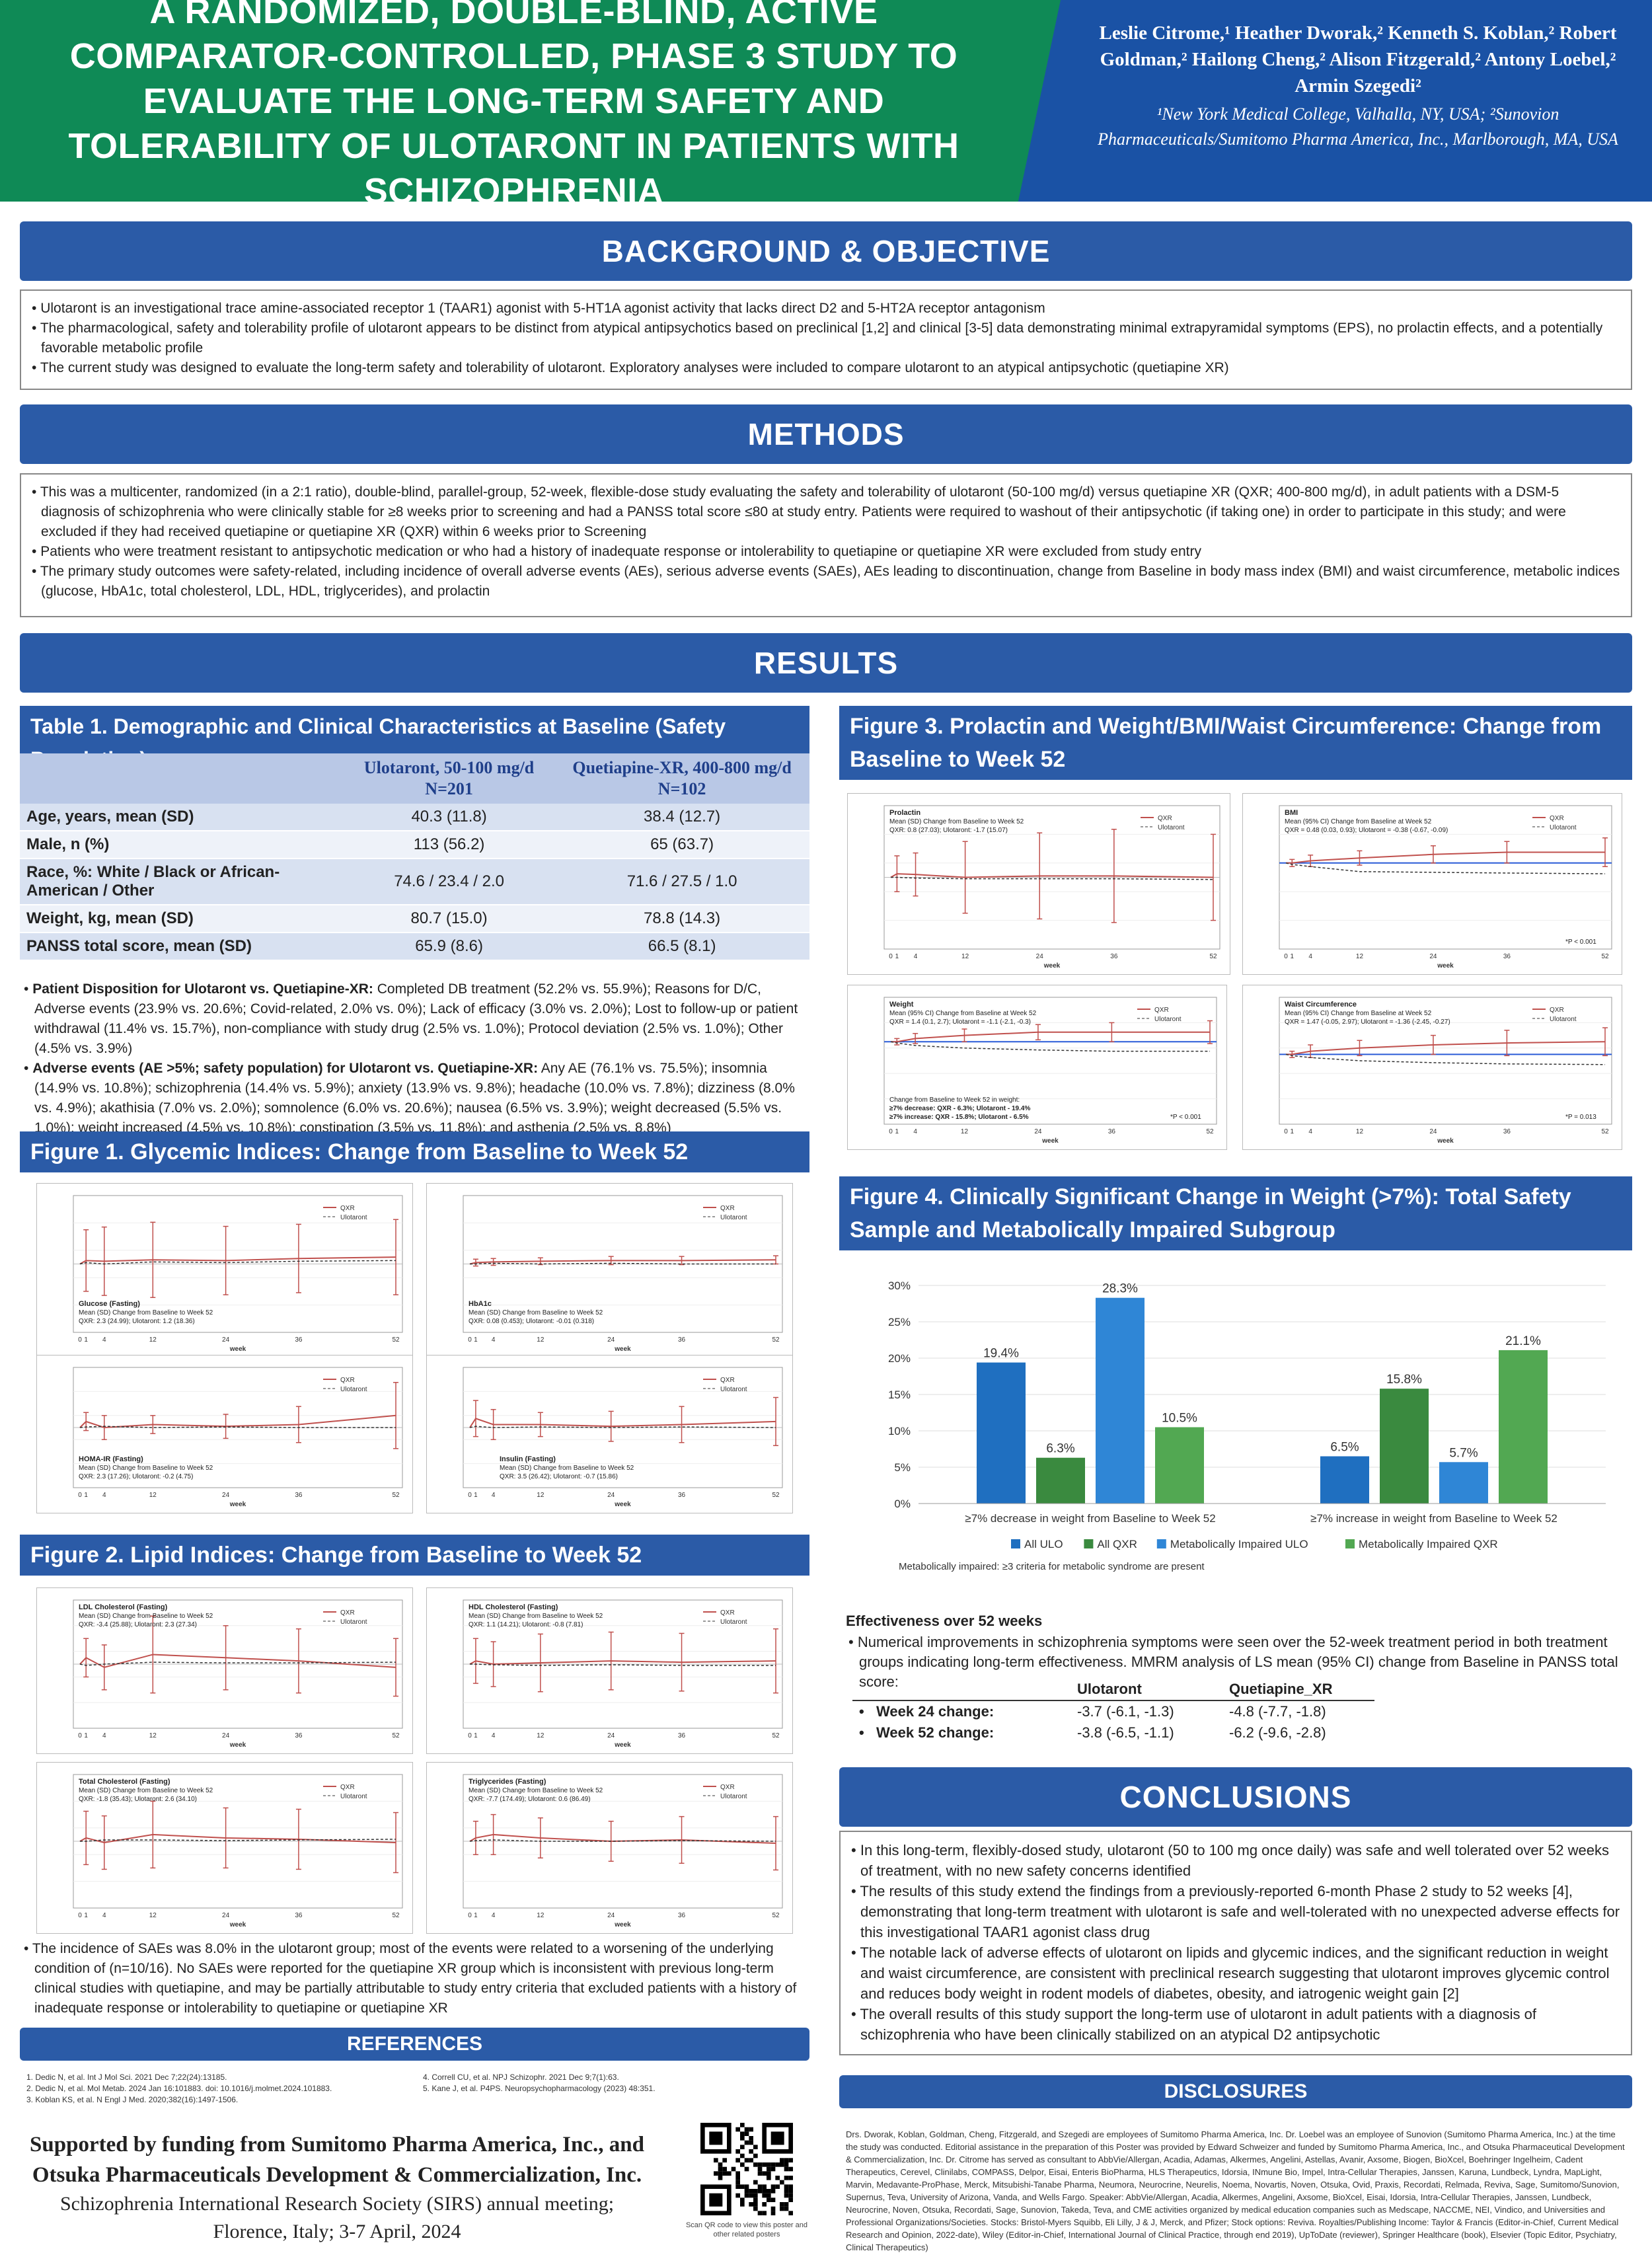 Image resolution: width=1652 pixels, height=2253 pixels. I want to click on legend-label: Metabolically Impaired ULO, so click(1239, 1544).